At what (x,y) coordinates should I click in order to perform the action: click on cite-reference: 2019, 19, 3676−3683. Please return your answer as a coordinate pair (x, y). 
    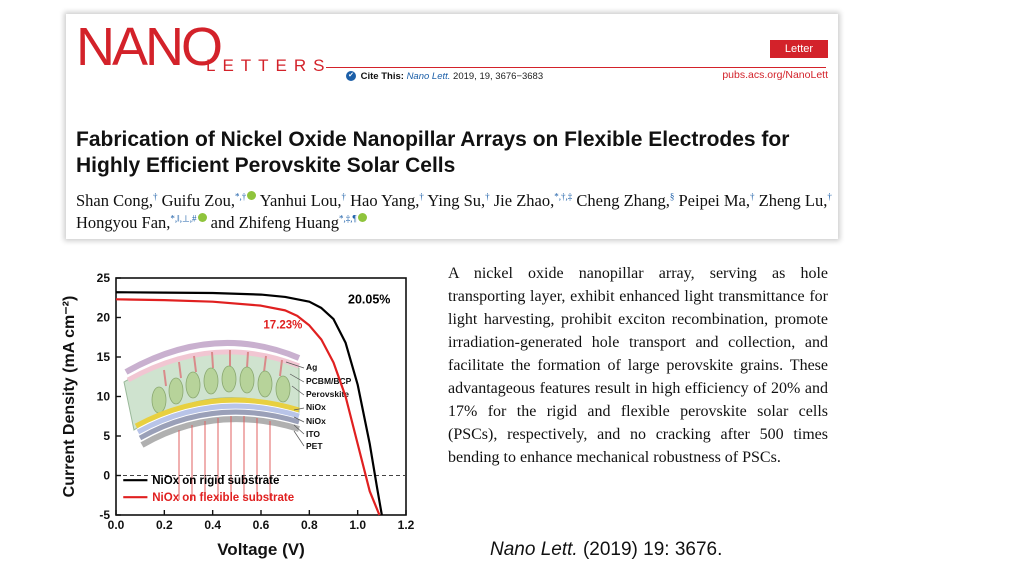
    Looking at the image, I should click on (498, 76).